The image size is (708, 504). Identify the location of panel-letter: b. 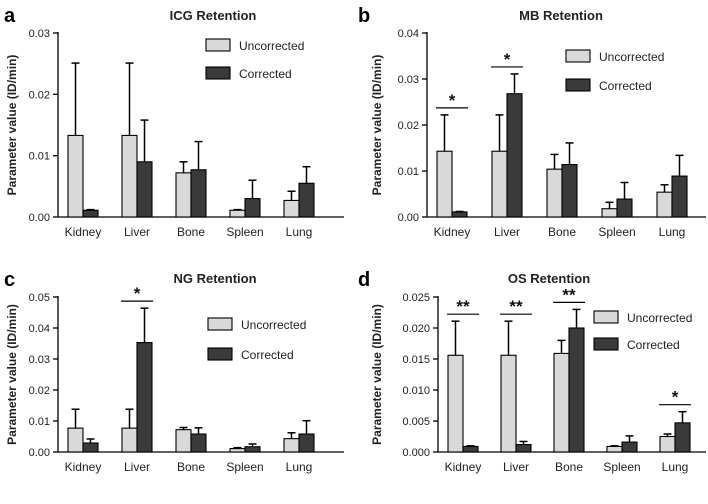
(364, 16).